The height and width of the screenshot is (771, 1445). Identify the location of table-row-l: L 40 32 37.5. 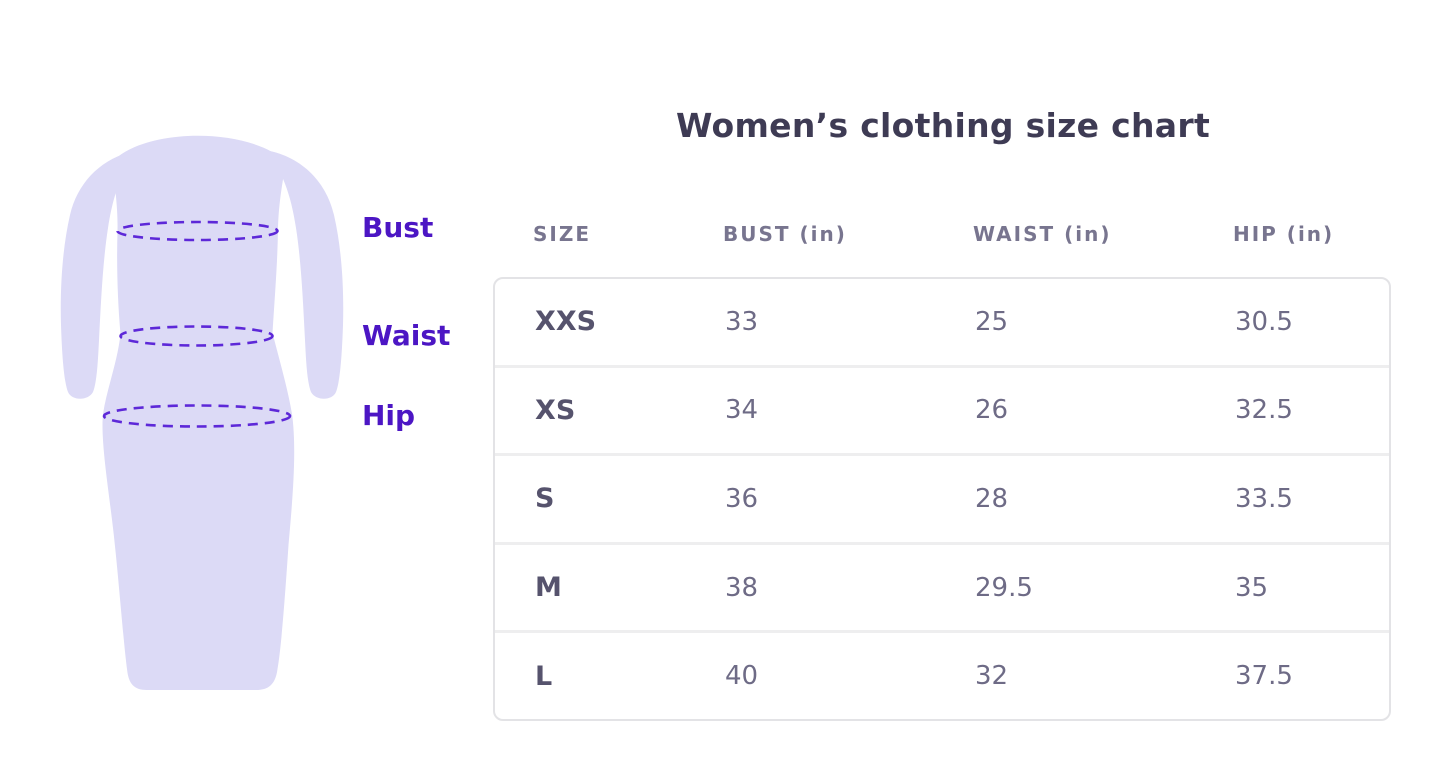
(942, 676).